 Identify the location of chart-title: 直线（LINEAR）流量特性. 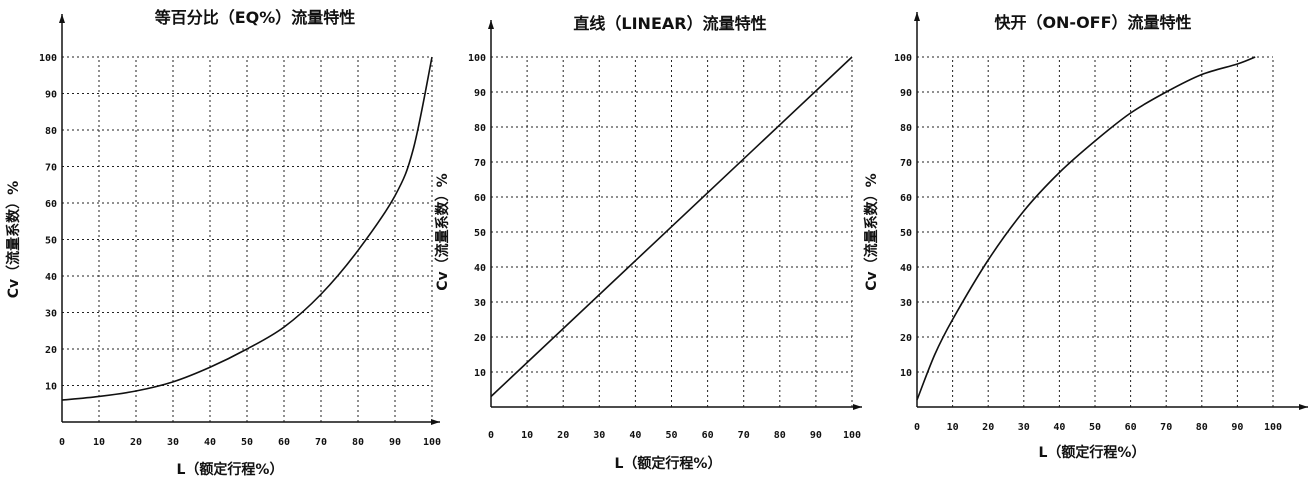
(669, 23).